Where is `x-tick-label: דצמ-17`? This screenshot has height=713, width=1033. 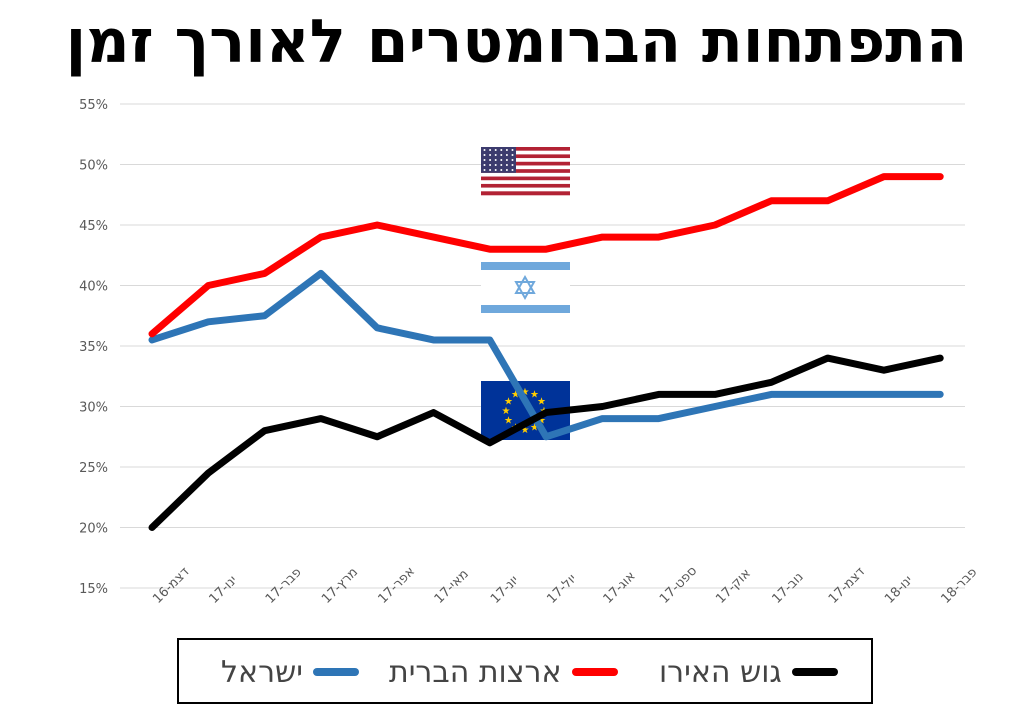 x-tick-label: דצמ-17 is located at coordinates (847, 585).